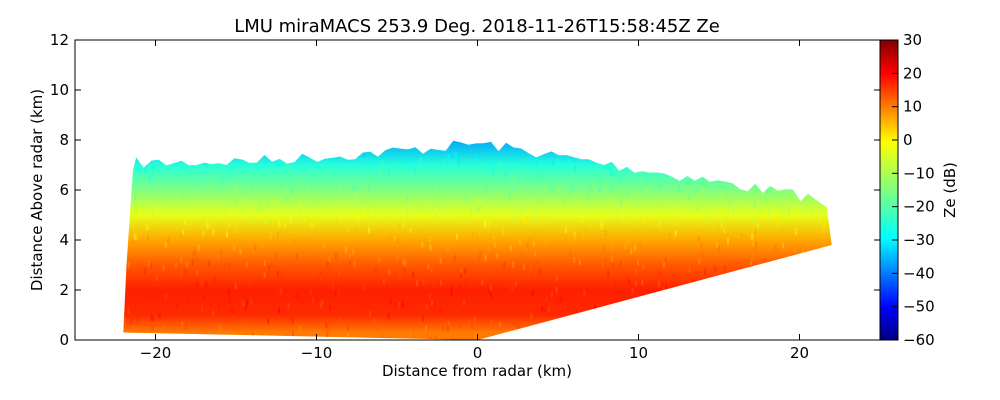 This screenshot has height=400, width=1000. I want to click on colorbar-tick-label: 0, so click(908, 140).